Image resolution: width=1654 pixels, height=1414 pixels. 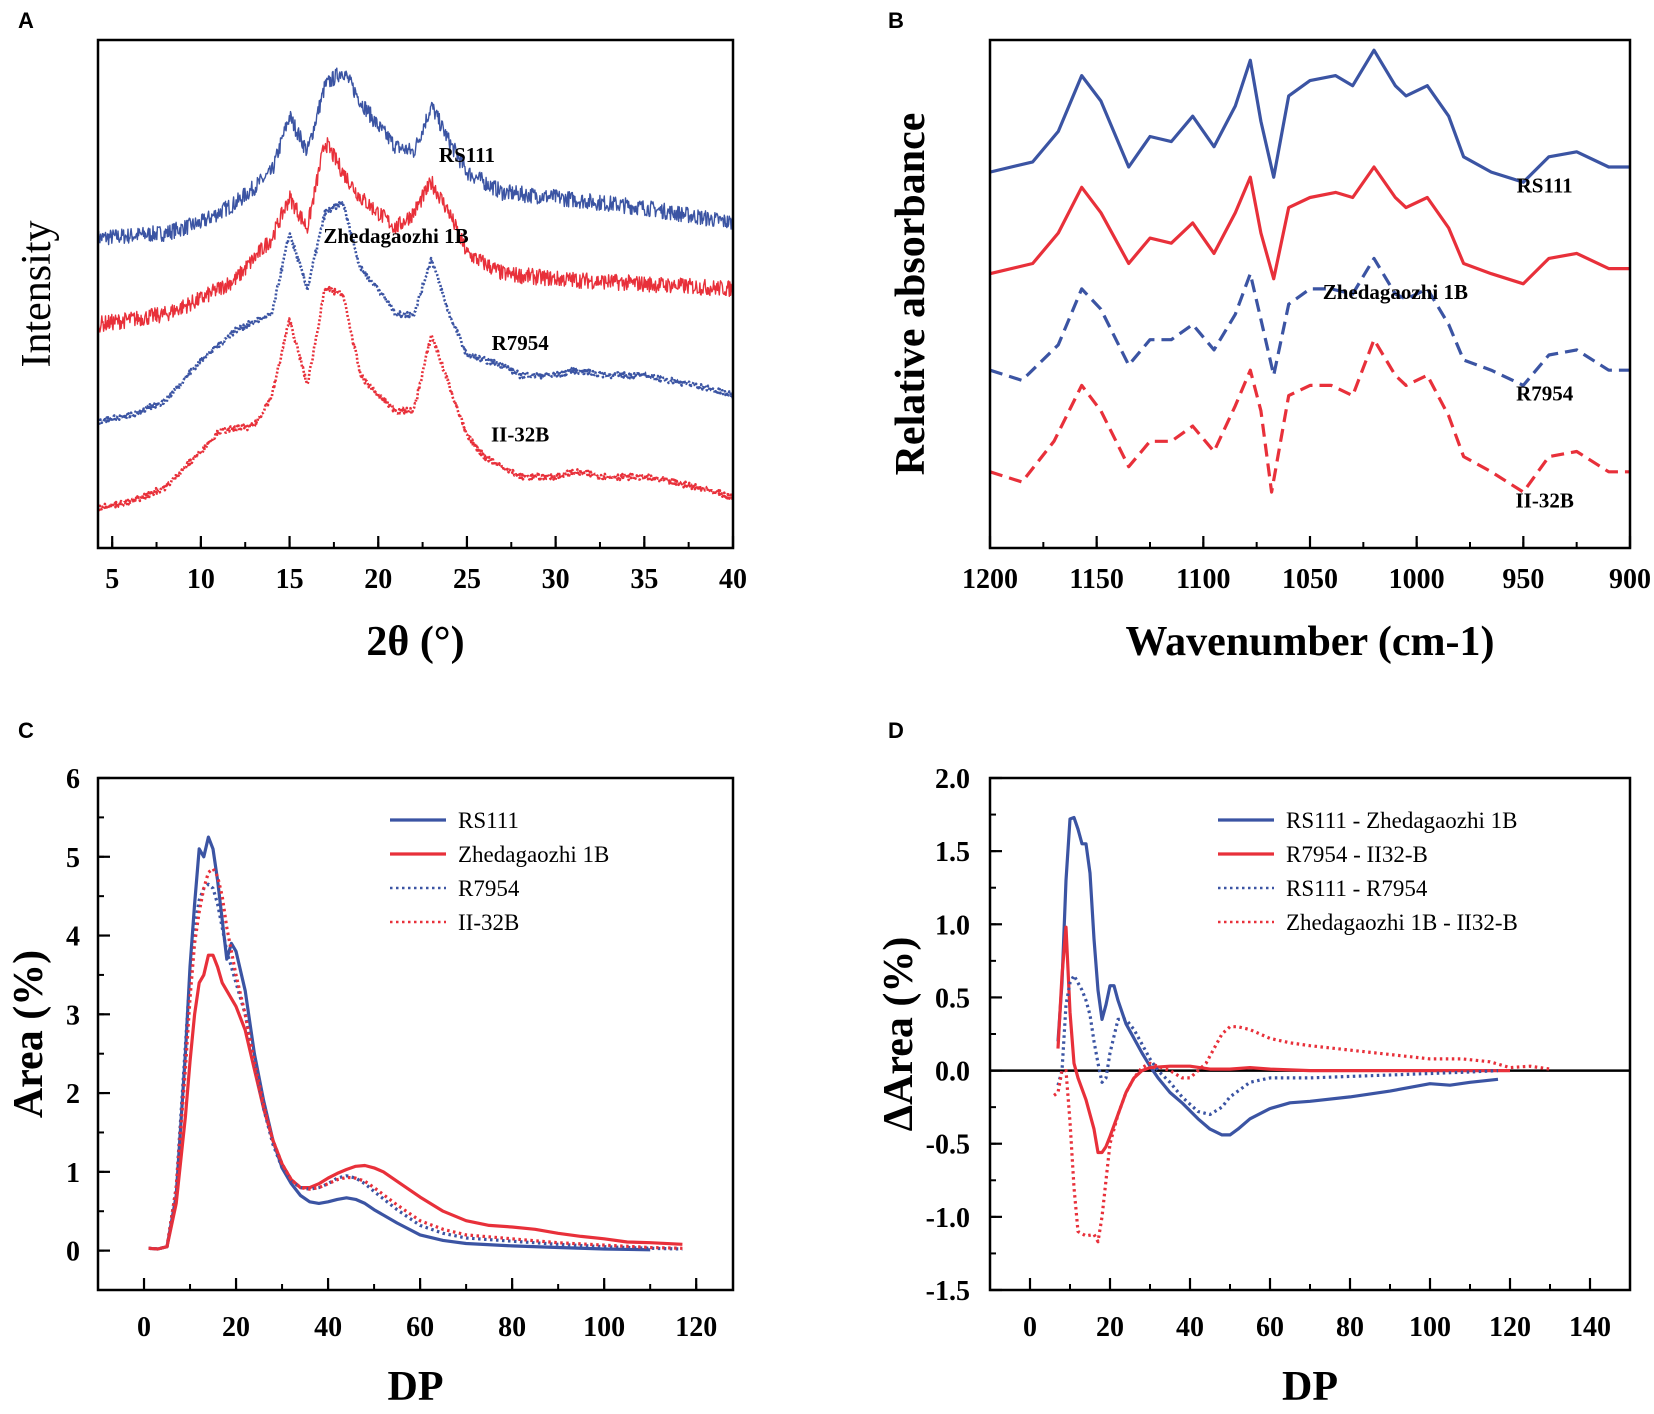 I want to click on x-tick-label: 25, so click(x=467, y=579).